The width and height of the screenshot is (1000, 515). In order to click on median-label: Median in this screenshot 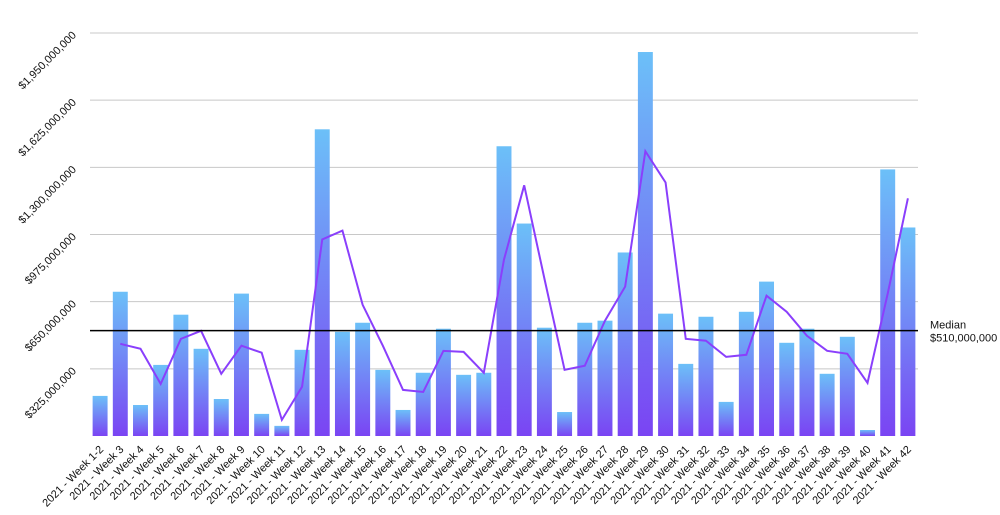, I will do `click(948, 326)`.